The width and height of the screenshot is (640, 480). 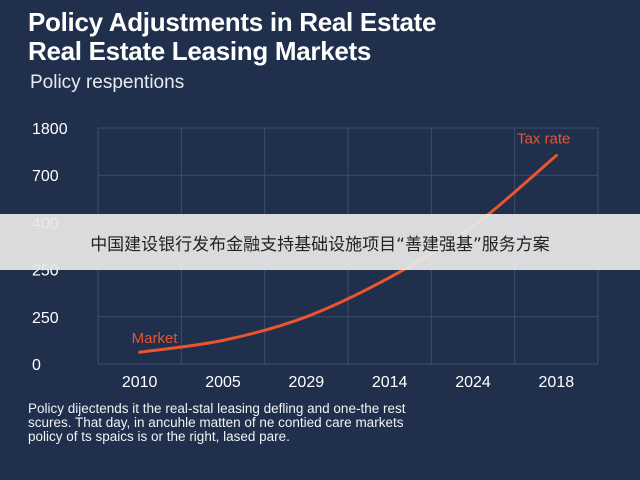 What do you see at coordinates (107, 82) in the screenshot?
I see `chart-subtitle: Policy respentions` at bounding box center [107, 82].